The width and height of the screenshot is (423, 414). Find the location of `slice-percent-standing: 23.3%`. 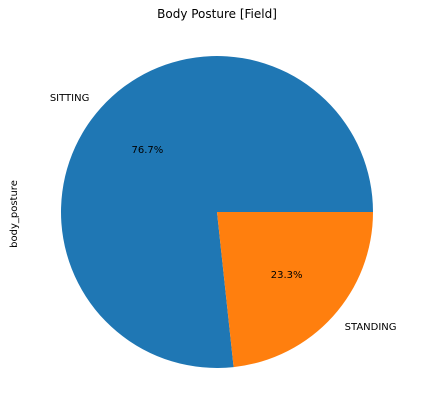

slice-percent-standing: 23.3% is located at coordinates (287, 275).